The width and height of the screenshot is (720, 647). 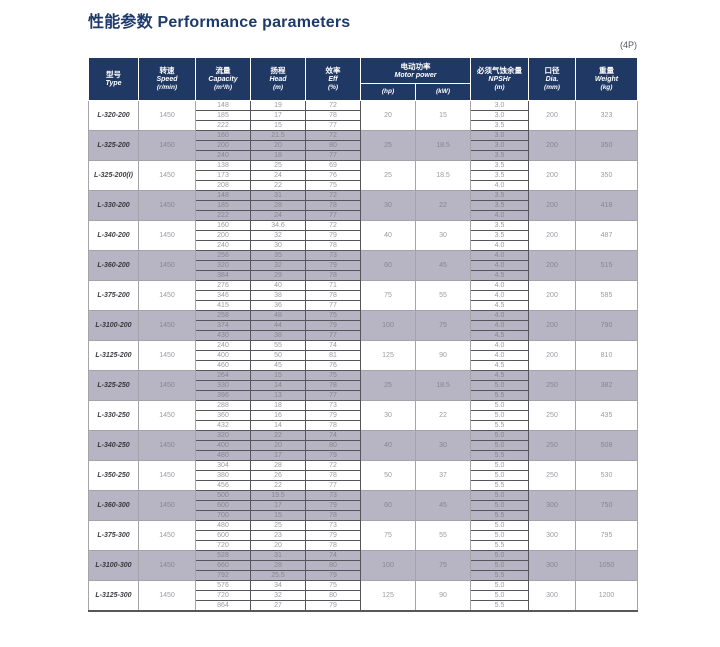 What do you see at coordinates (113, 175) in the screenshot?
I see `cell-type: L-325-200(I)` at bounding box center [113, 175].